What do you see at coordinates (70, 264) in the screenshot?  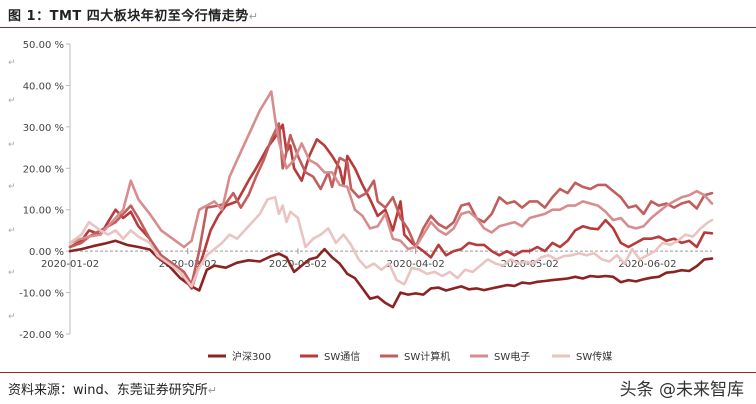 I see `x-tick-label: 2020-01-02` at bounding box center [70, 264].